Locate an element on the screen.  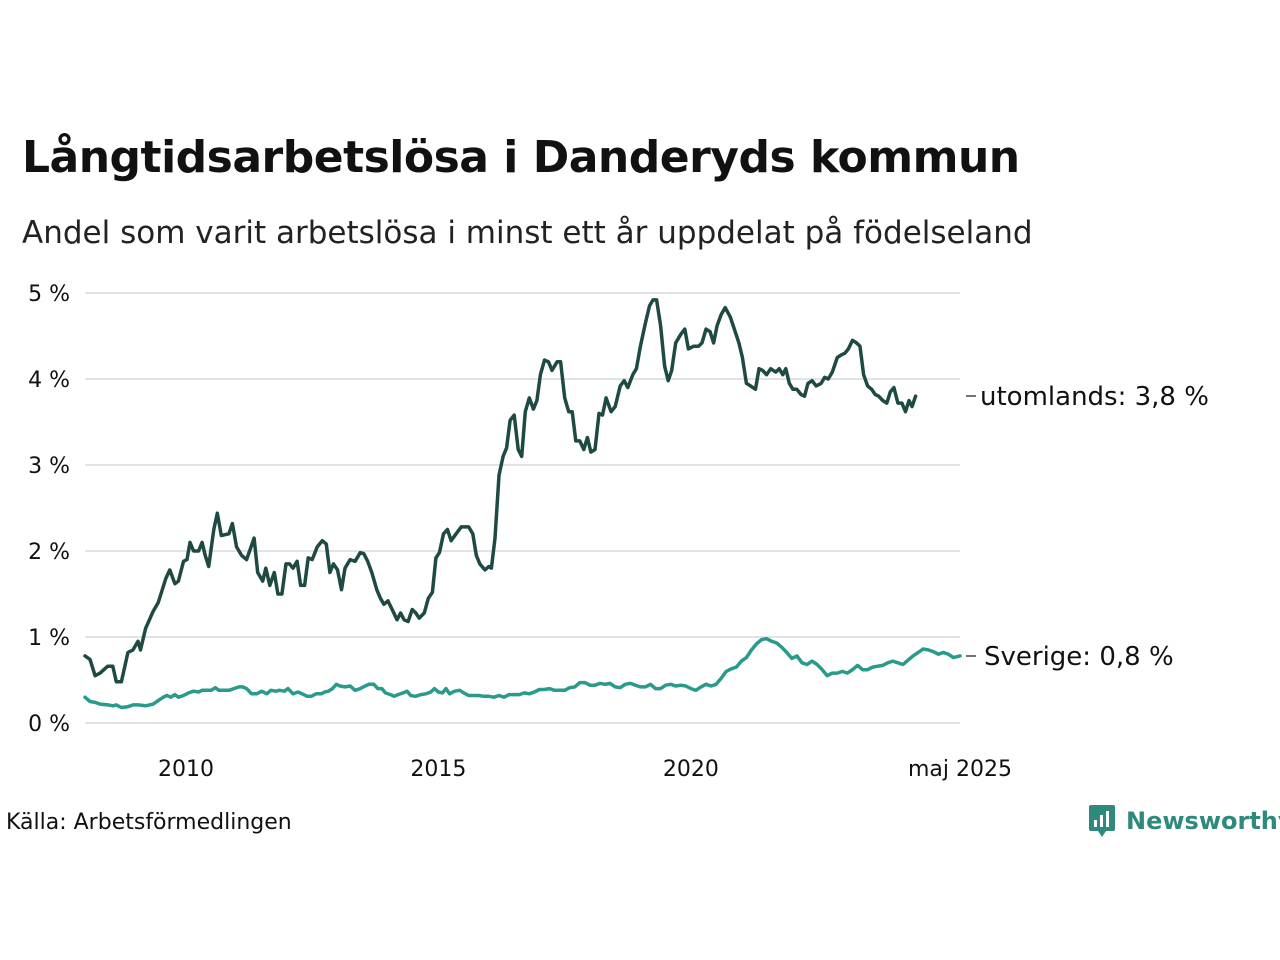
brand-name: Newsworthy is located at coordinates (1203, 821).